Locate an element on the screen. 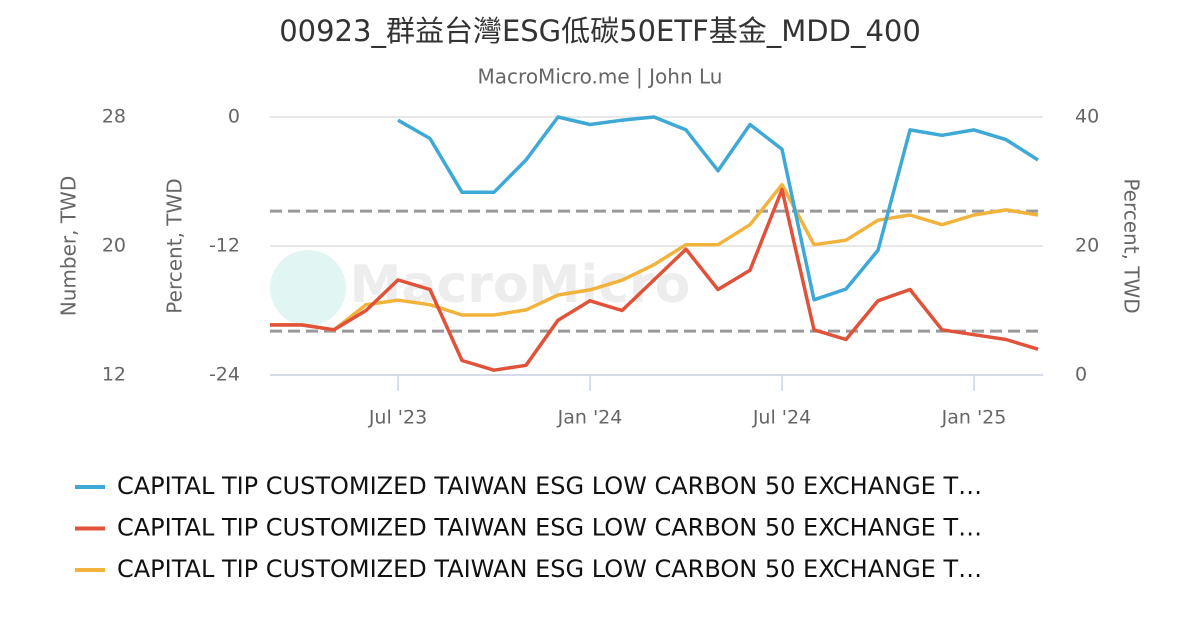  y2-tick-label: 0 is located at coordinates (1081, 375).